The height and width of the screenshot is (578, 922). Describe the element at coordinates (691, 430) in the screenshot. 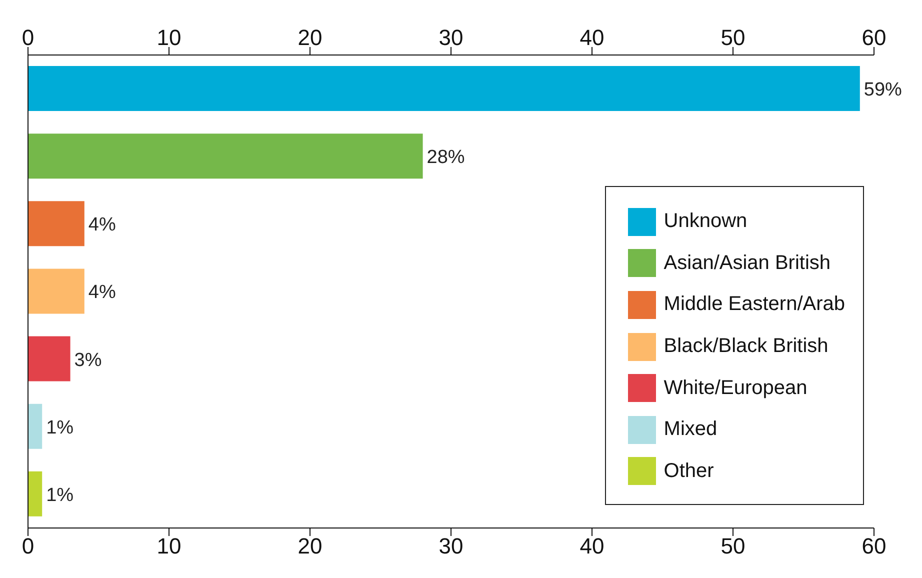

I see `legend-label: Mixed` at that location.